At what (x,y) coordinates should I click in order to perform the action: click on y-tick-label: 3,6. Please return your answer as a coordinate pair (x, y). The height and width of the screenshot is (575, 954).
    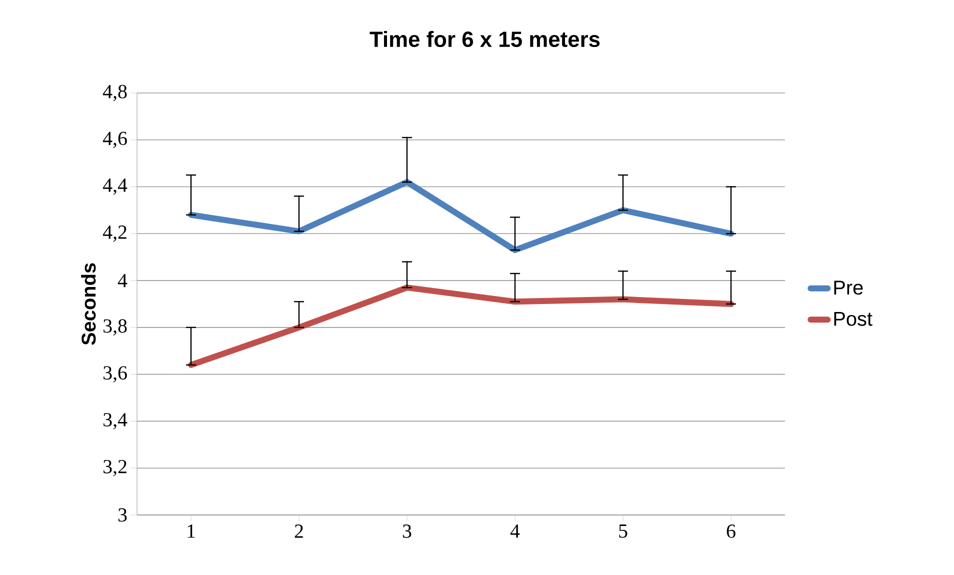
    Looking at the image, I should click on (115, 374).